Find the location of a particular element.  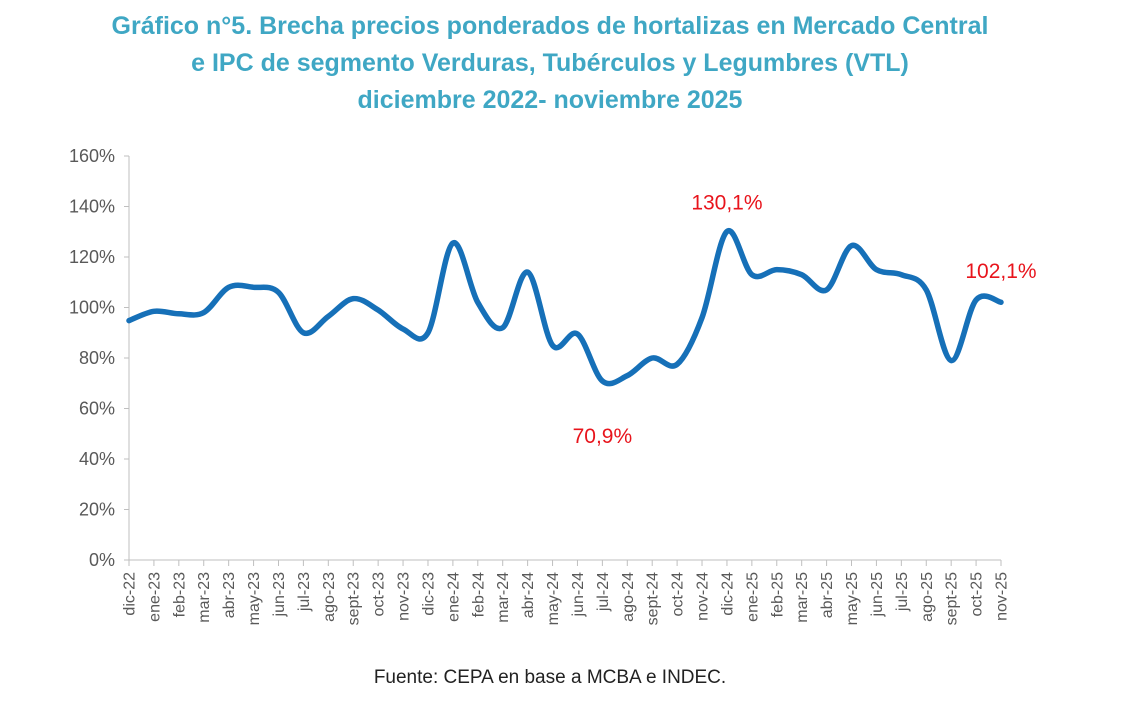

x-tick-label: sept-24 is located at coordinates (653, 598).